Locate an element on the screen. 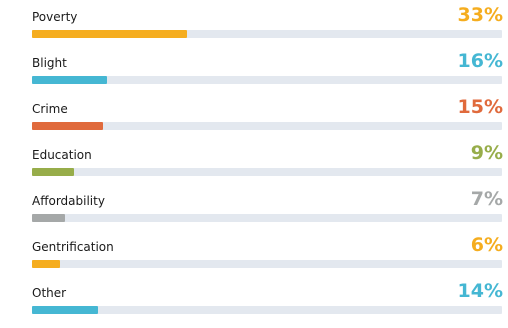  category-label: Blight is located at coordinates (49, 63).